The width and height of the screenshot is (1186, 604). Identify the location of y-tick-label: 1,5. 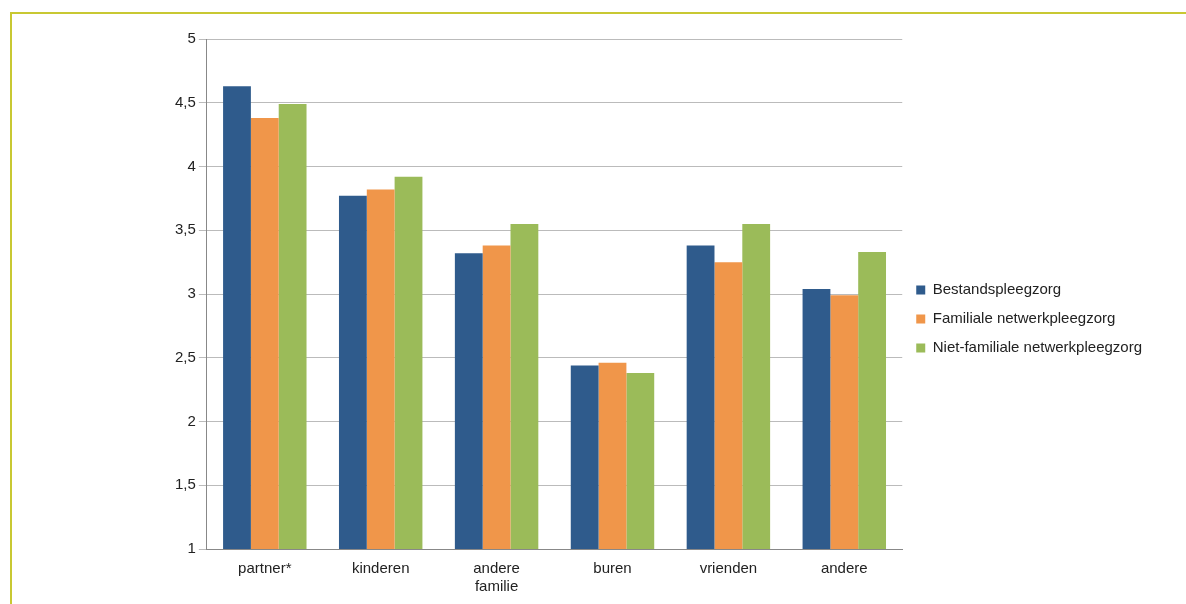
(185, 484).